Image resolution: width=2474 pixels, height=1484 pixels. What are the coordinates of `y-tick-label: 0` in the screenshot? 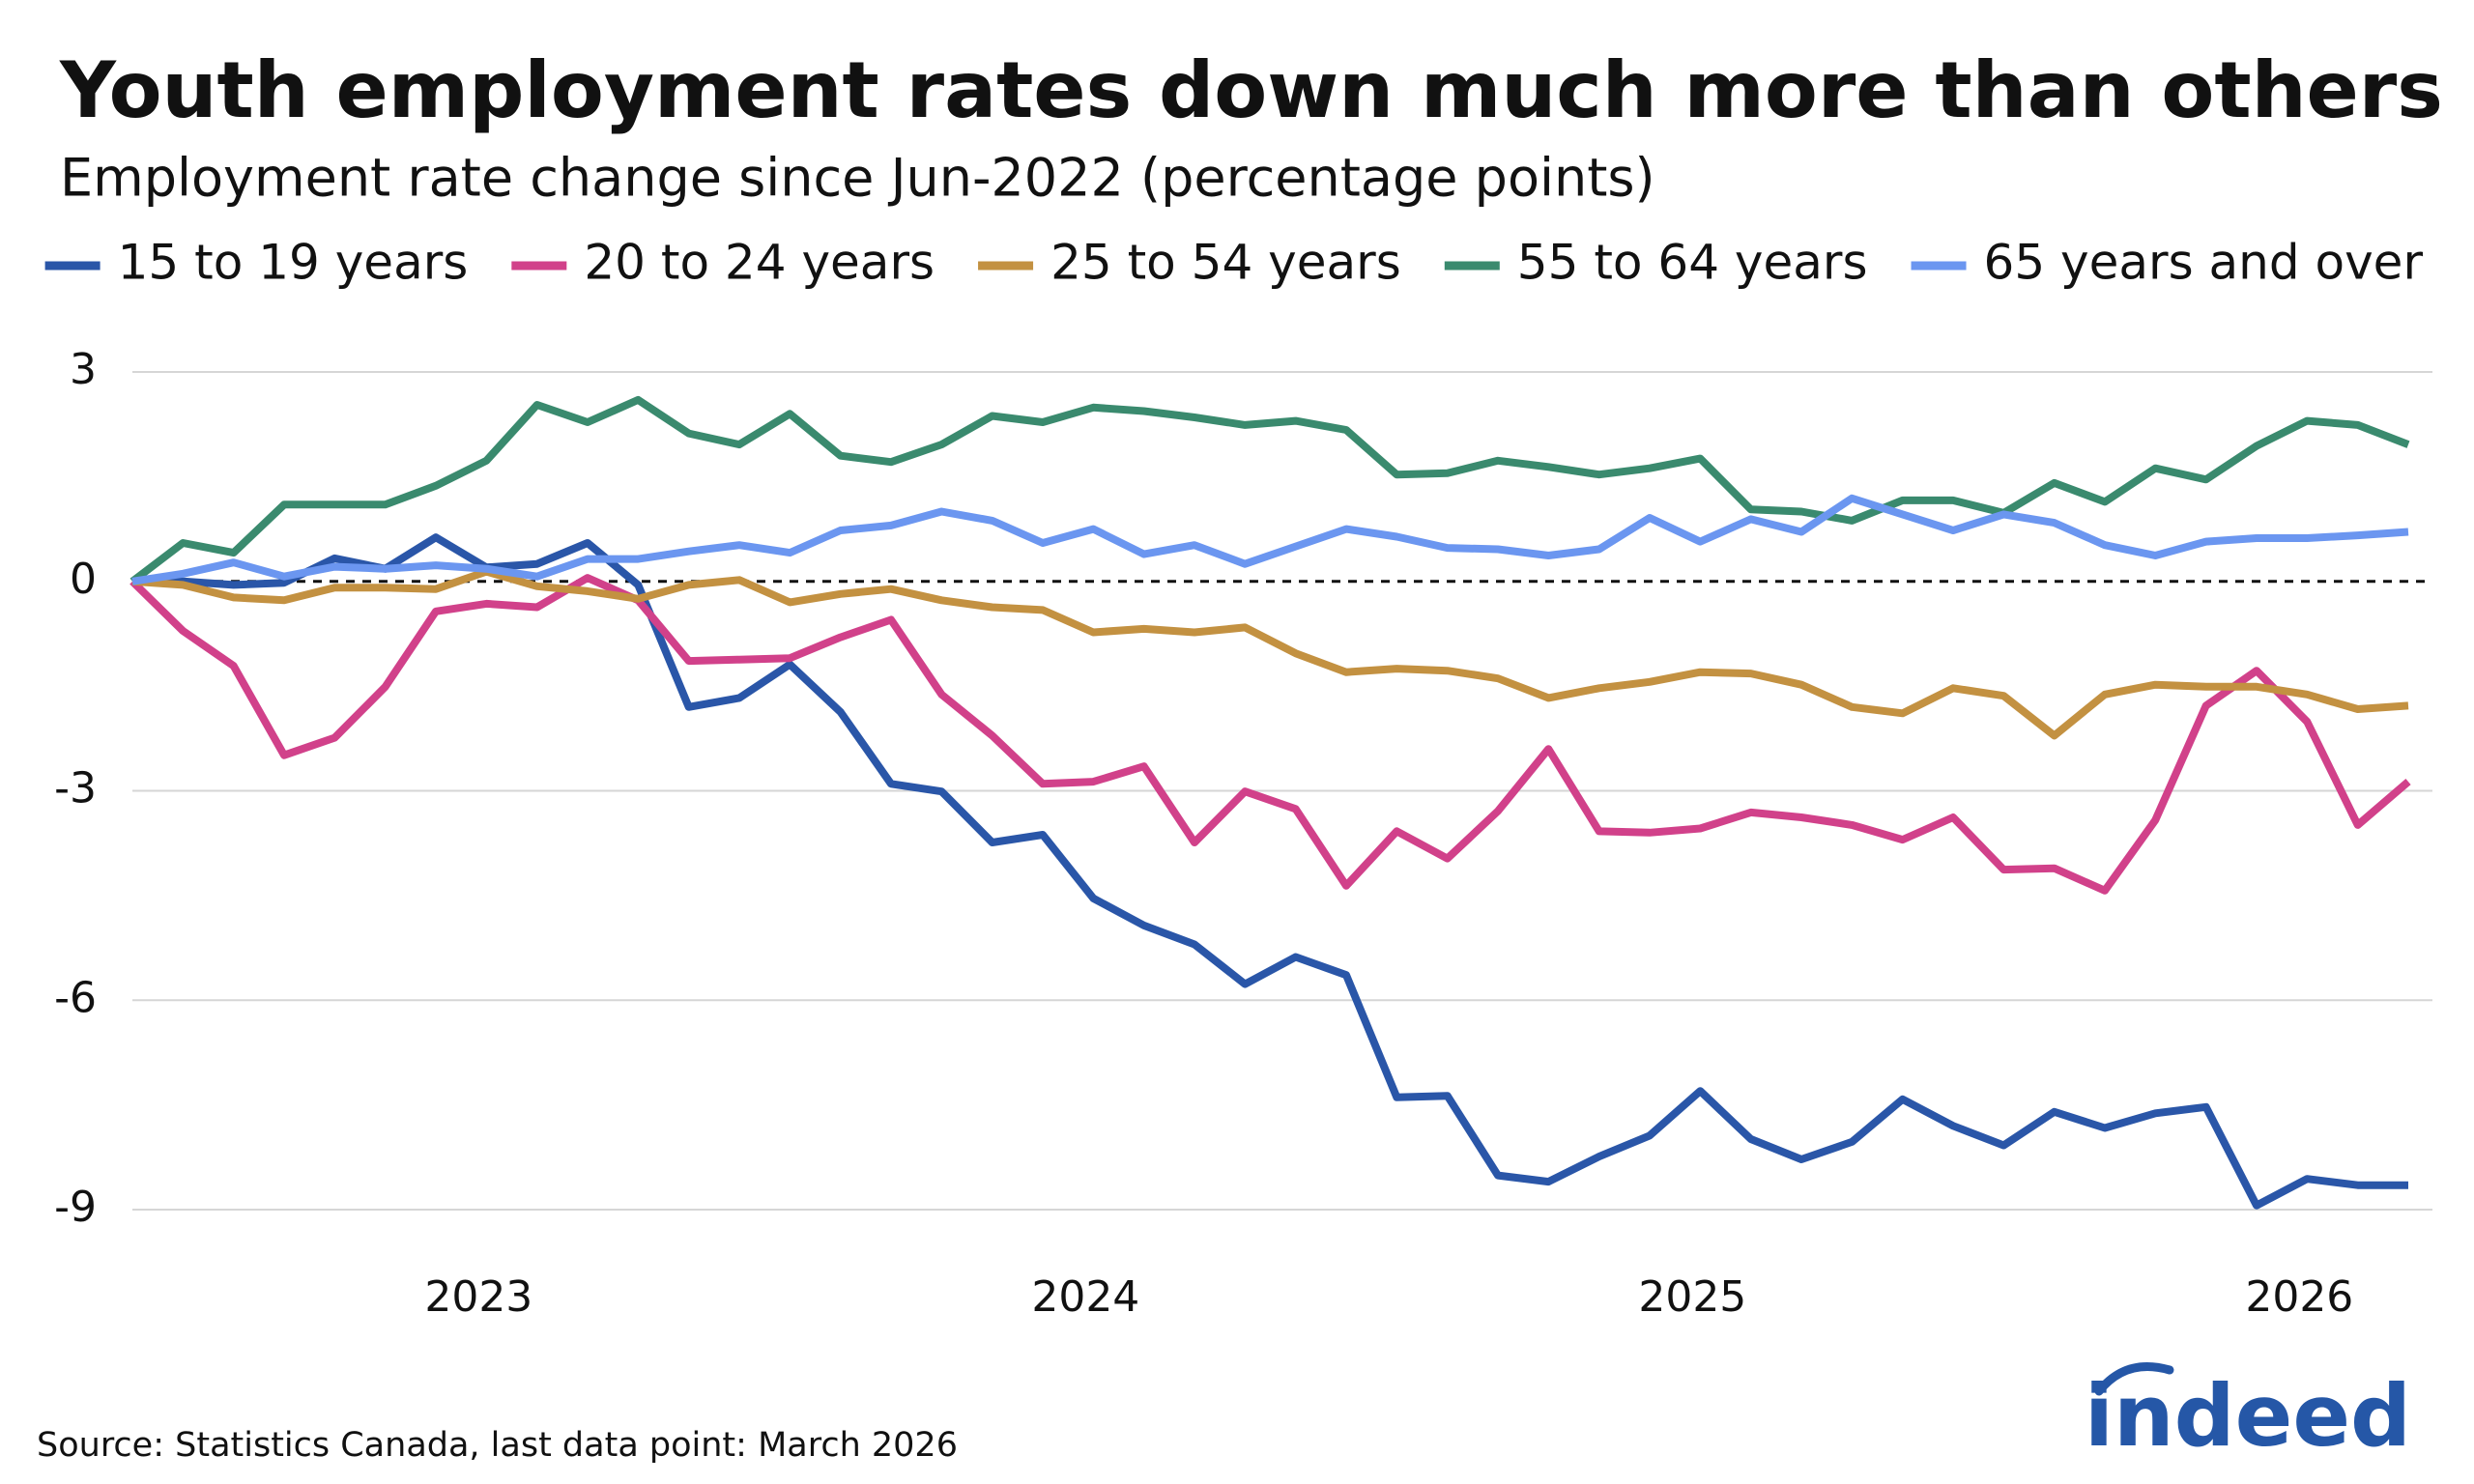 It's located at (83, 579).